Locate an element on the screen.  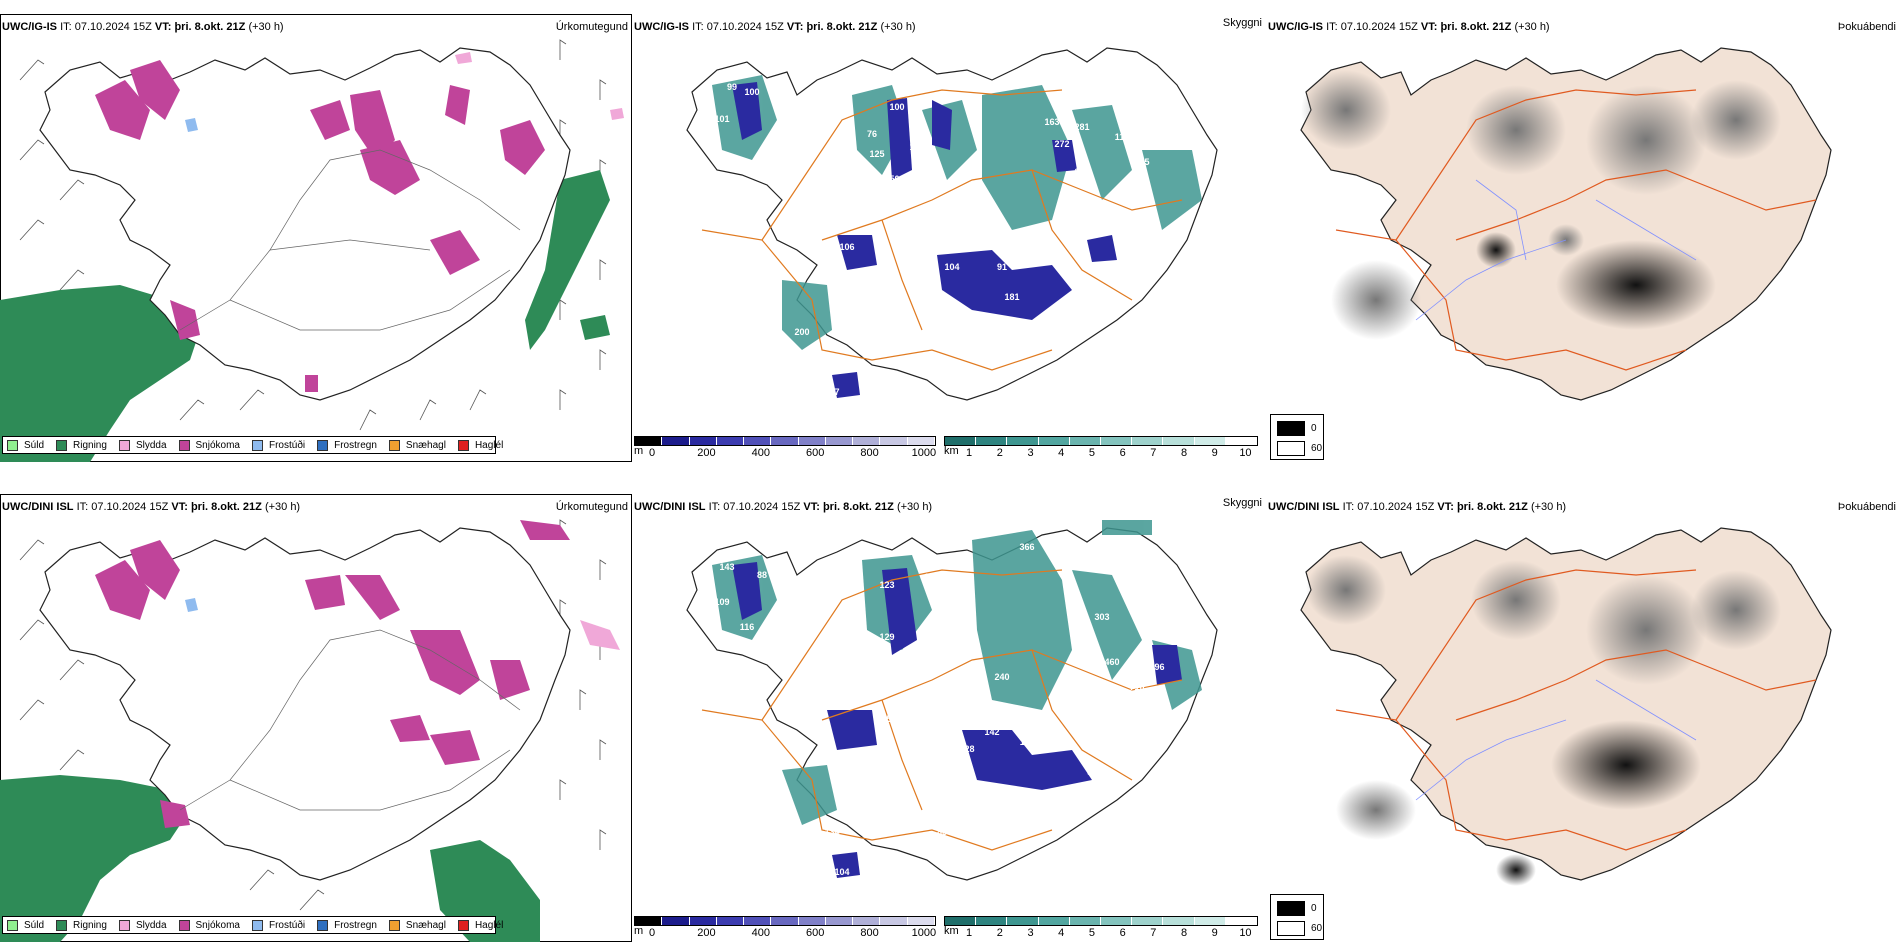
peak-height-label: 710 is located at coordinates (1136, 687).